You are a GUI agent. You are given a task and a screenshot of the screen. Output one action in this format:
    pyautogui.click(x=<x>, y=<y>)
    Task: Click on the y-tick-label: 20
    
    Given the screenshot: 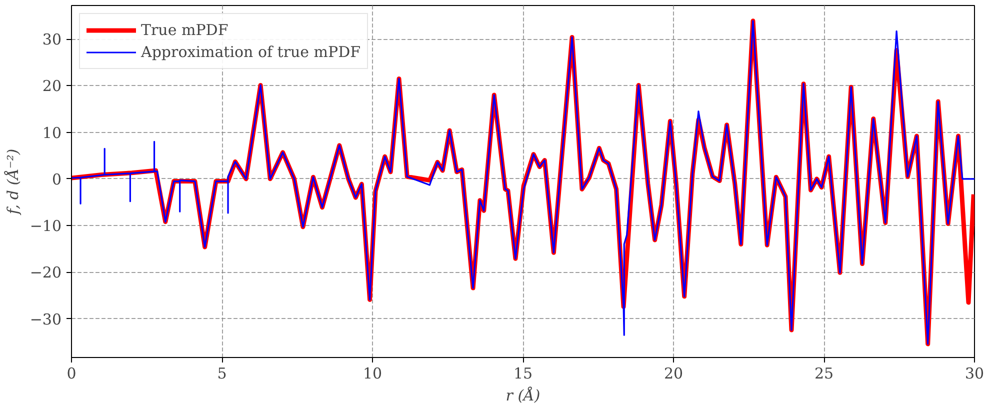 What is the action you would take?
    pyautogui.click(x=52, y=86)
    